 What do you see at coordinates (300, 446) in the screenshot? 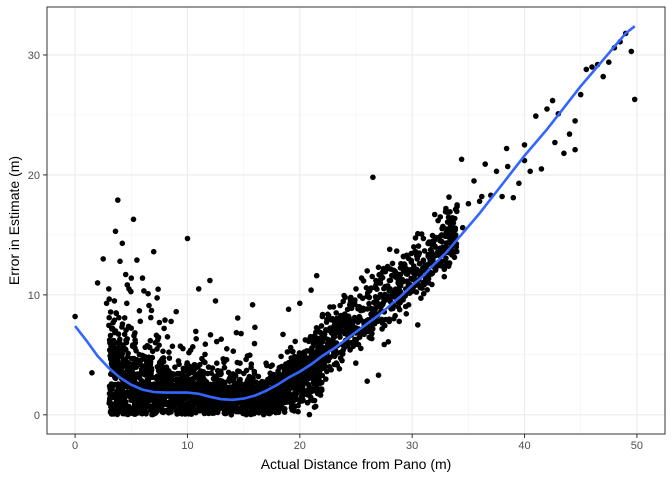
I see `x-tick-label: 20` at bounding box center [300, 446].